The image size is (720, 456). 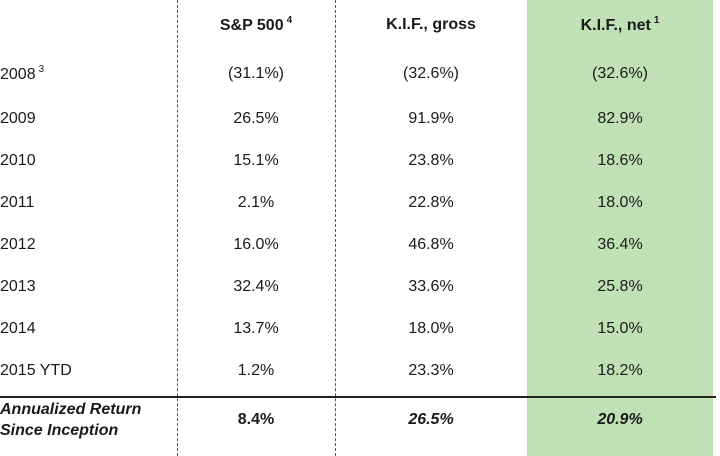 I want to click on row-label: 2011, so click(x=17, y=202).